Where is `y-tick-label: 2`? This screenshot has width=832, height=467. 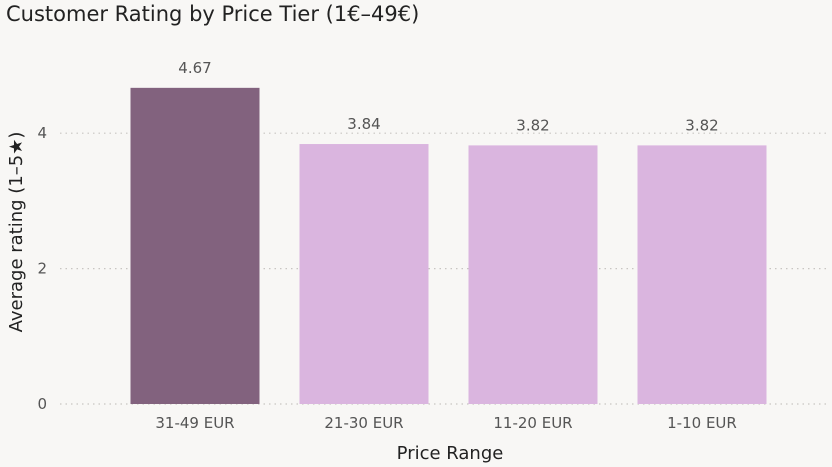
y-tick-label: 2 is located at coordinates (42, 269).